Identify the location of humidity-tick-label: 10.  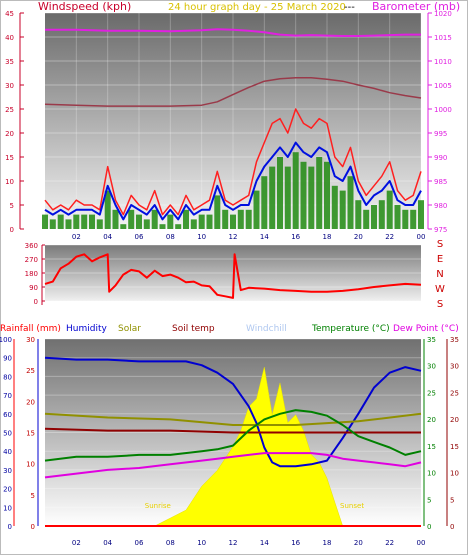
(30, 465).